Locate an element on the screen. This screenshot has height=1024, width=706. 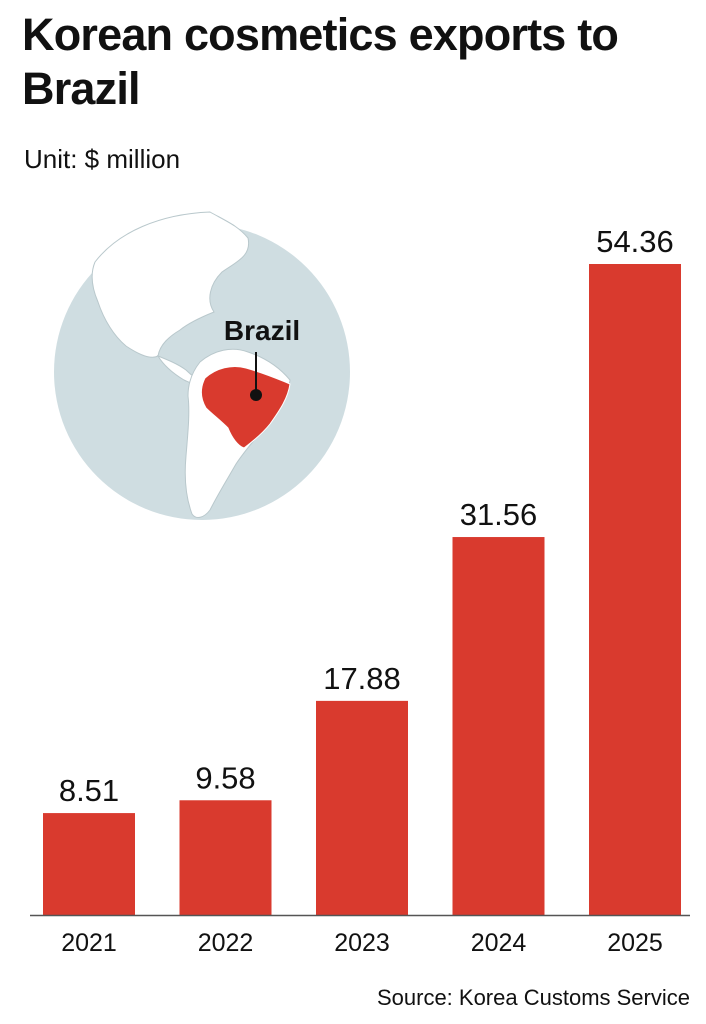
value-label-2023: 17.88 is located at coordinates (362, 678).